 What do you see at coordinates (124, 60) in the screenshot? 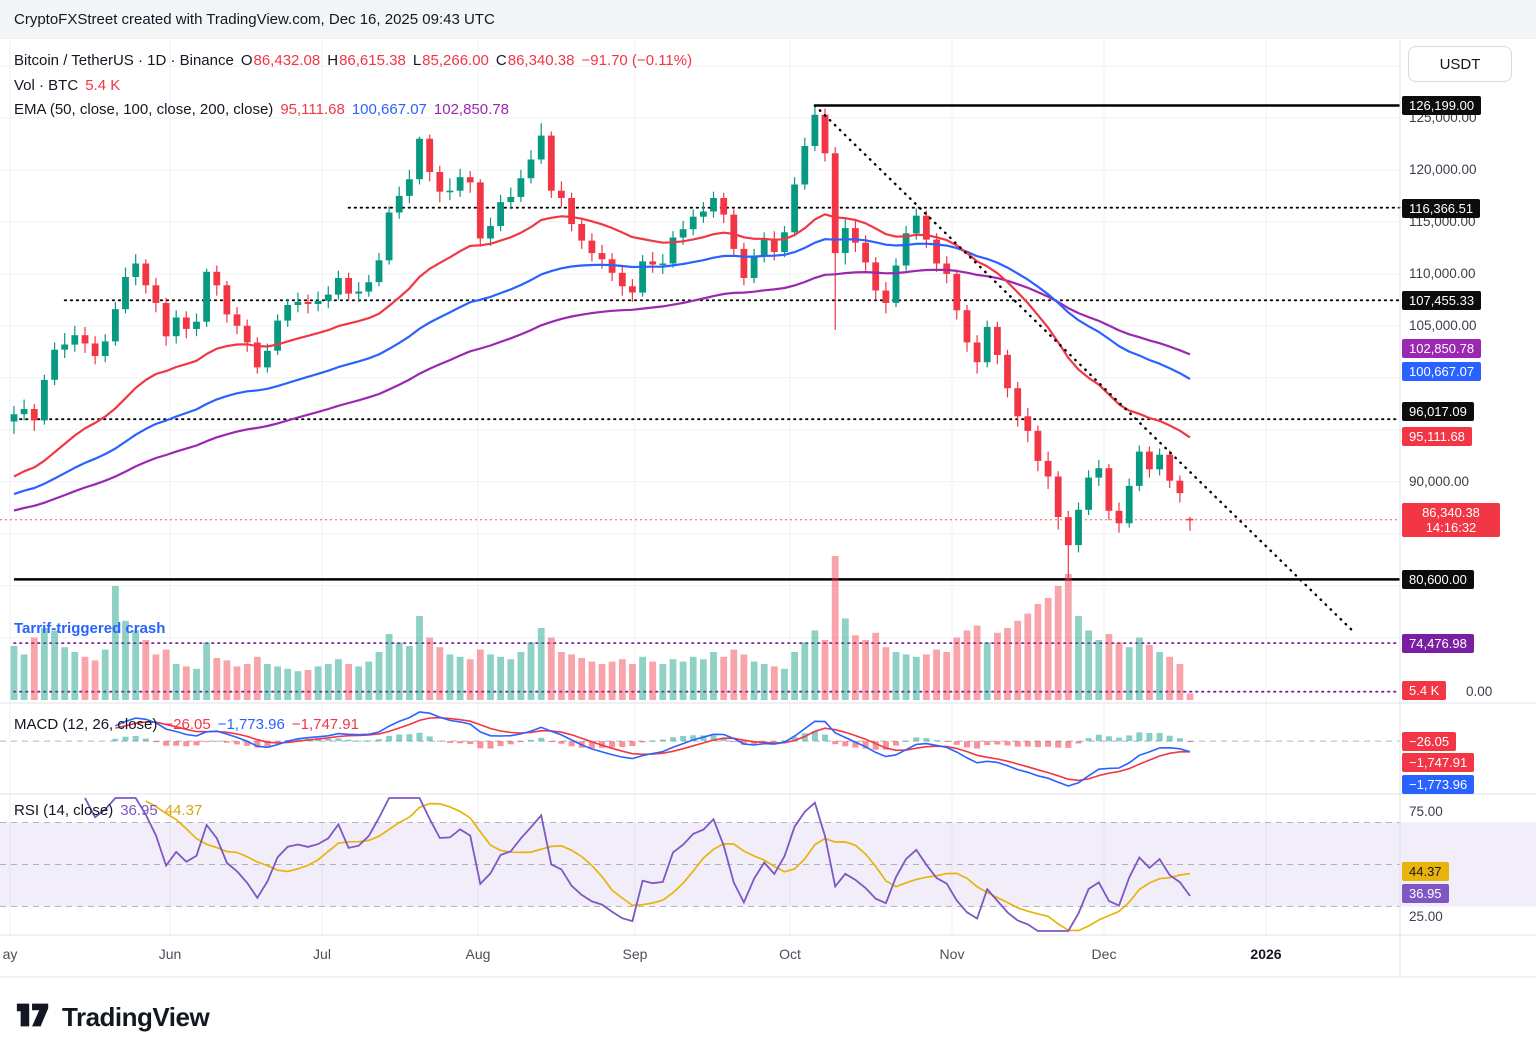
I see `symbol-title: Bitcoin / TetherUS · 1D · Binance` at bounding box center [124, 60].